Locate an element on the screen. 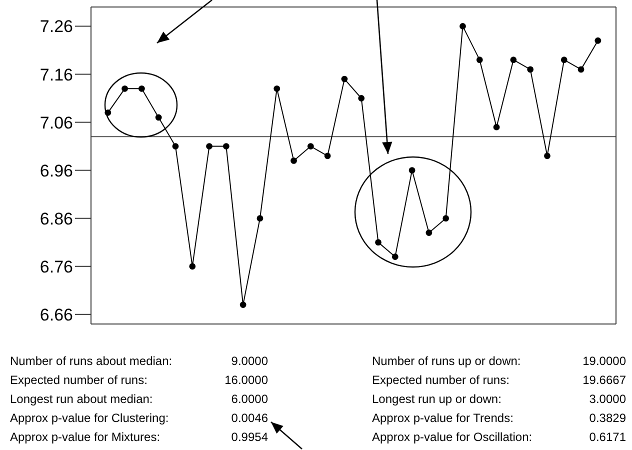 The image size is (632, 450). y-tick-label: 7.06 is located at coordinates (56, 122).